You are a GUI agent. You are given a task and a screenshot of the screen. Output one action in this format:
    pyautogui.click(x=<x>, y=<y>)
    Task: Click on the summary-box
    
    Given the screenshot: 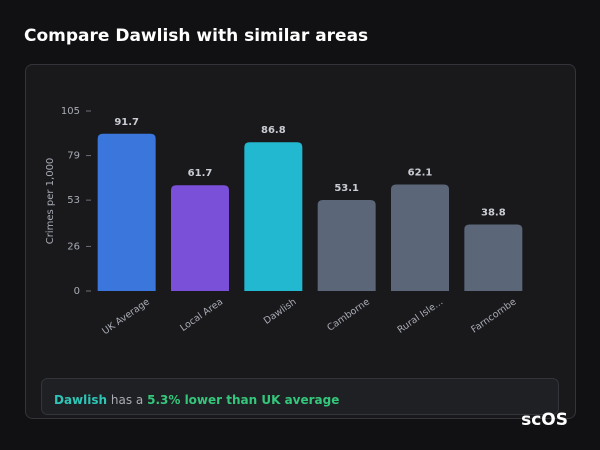 What is the action you would take?
    pyautogui.click(x=300, y=396)
    